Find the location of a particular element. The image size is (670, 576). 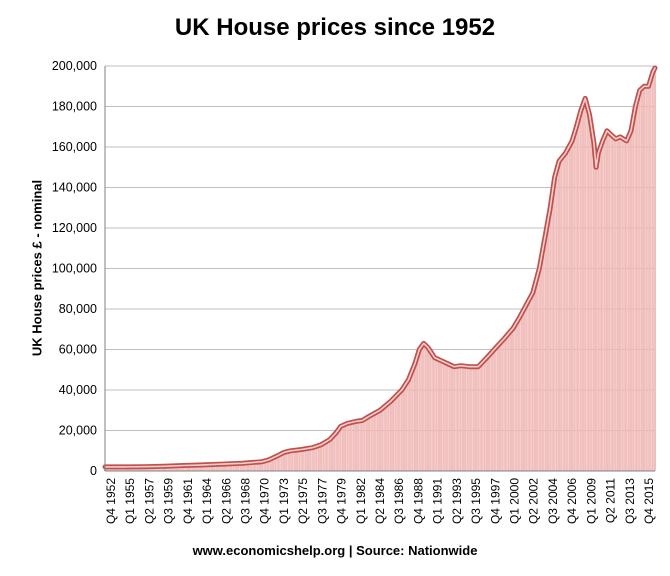

x-tick-label: Q4 1961 is located at coordinates (188, 501).